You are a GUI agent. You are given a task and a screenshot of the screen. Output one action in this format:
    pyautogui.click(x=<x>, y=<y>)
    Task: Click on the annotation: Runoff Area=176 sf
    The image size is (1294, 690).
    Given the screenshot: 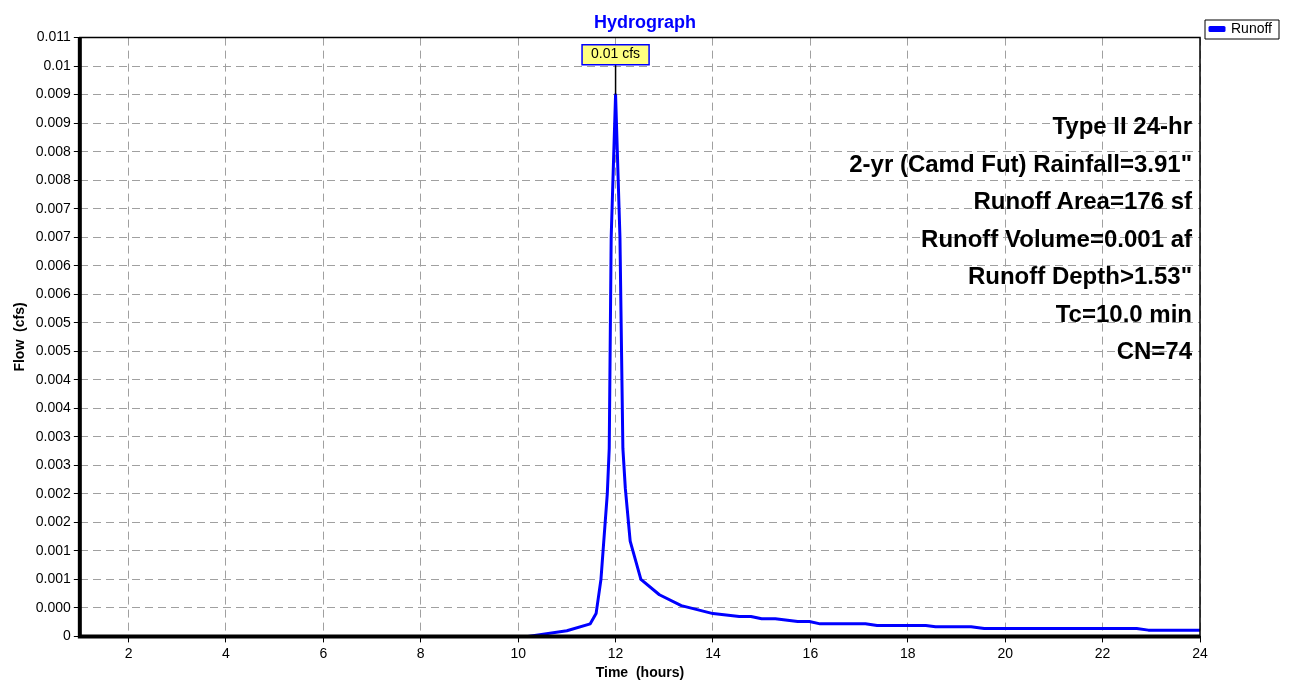 What is the action you would take?
    pyautogui.click(x=1083, y=201)
    